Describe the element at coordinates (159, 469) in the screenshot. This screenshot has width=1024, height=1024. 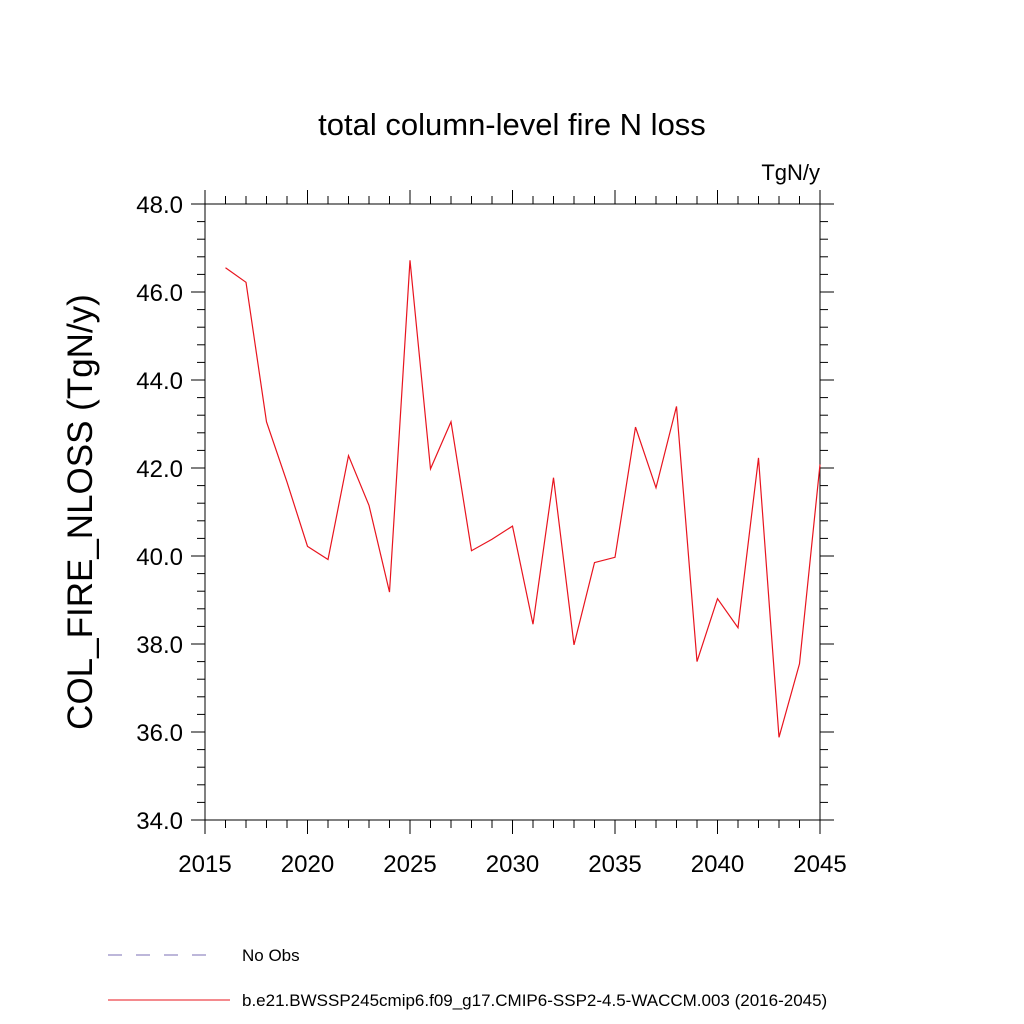
I see `y-tick-label: 42.0` at that location.